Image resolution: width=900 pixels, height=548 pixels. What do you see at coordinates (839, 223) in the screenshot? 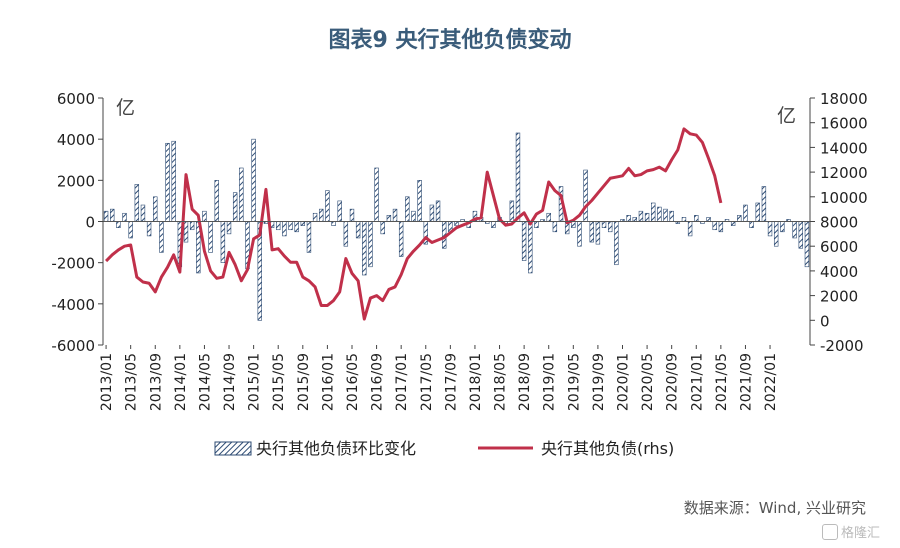
I see `right-tick-label: 8000` at bounding box center [839, 223].